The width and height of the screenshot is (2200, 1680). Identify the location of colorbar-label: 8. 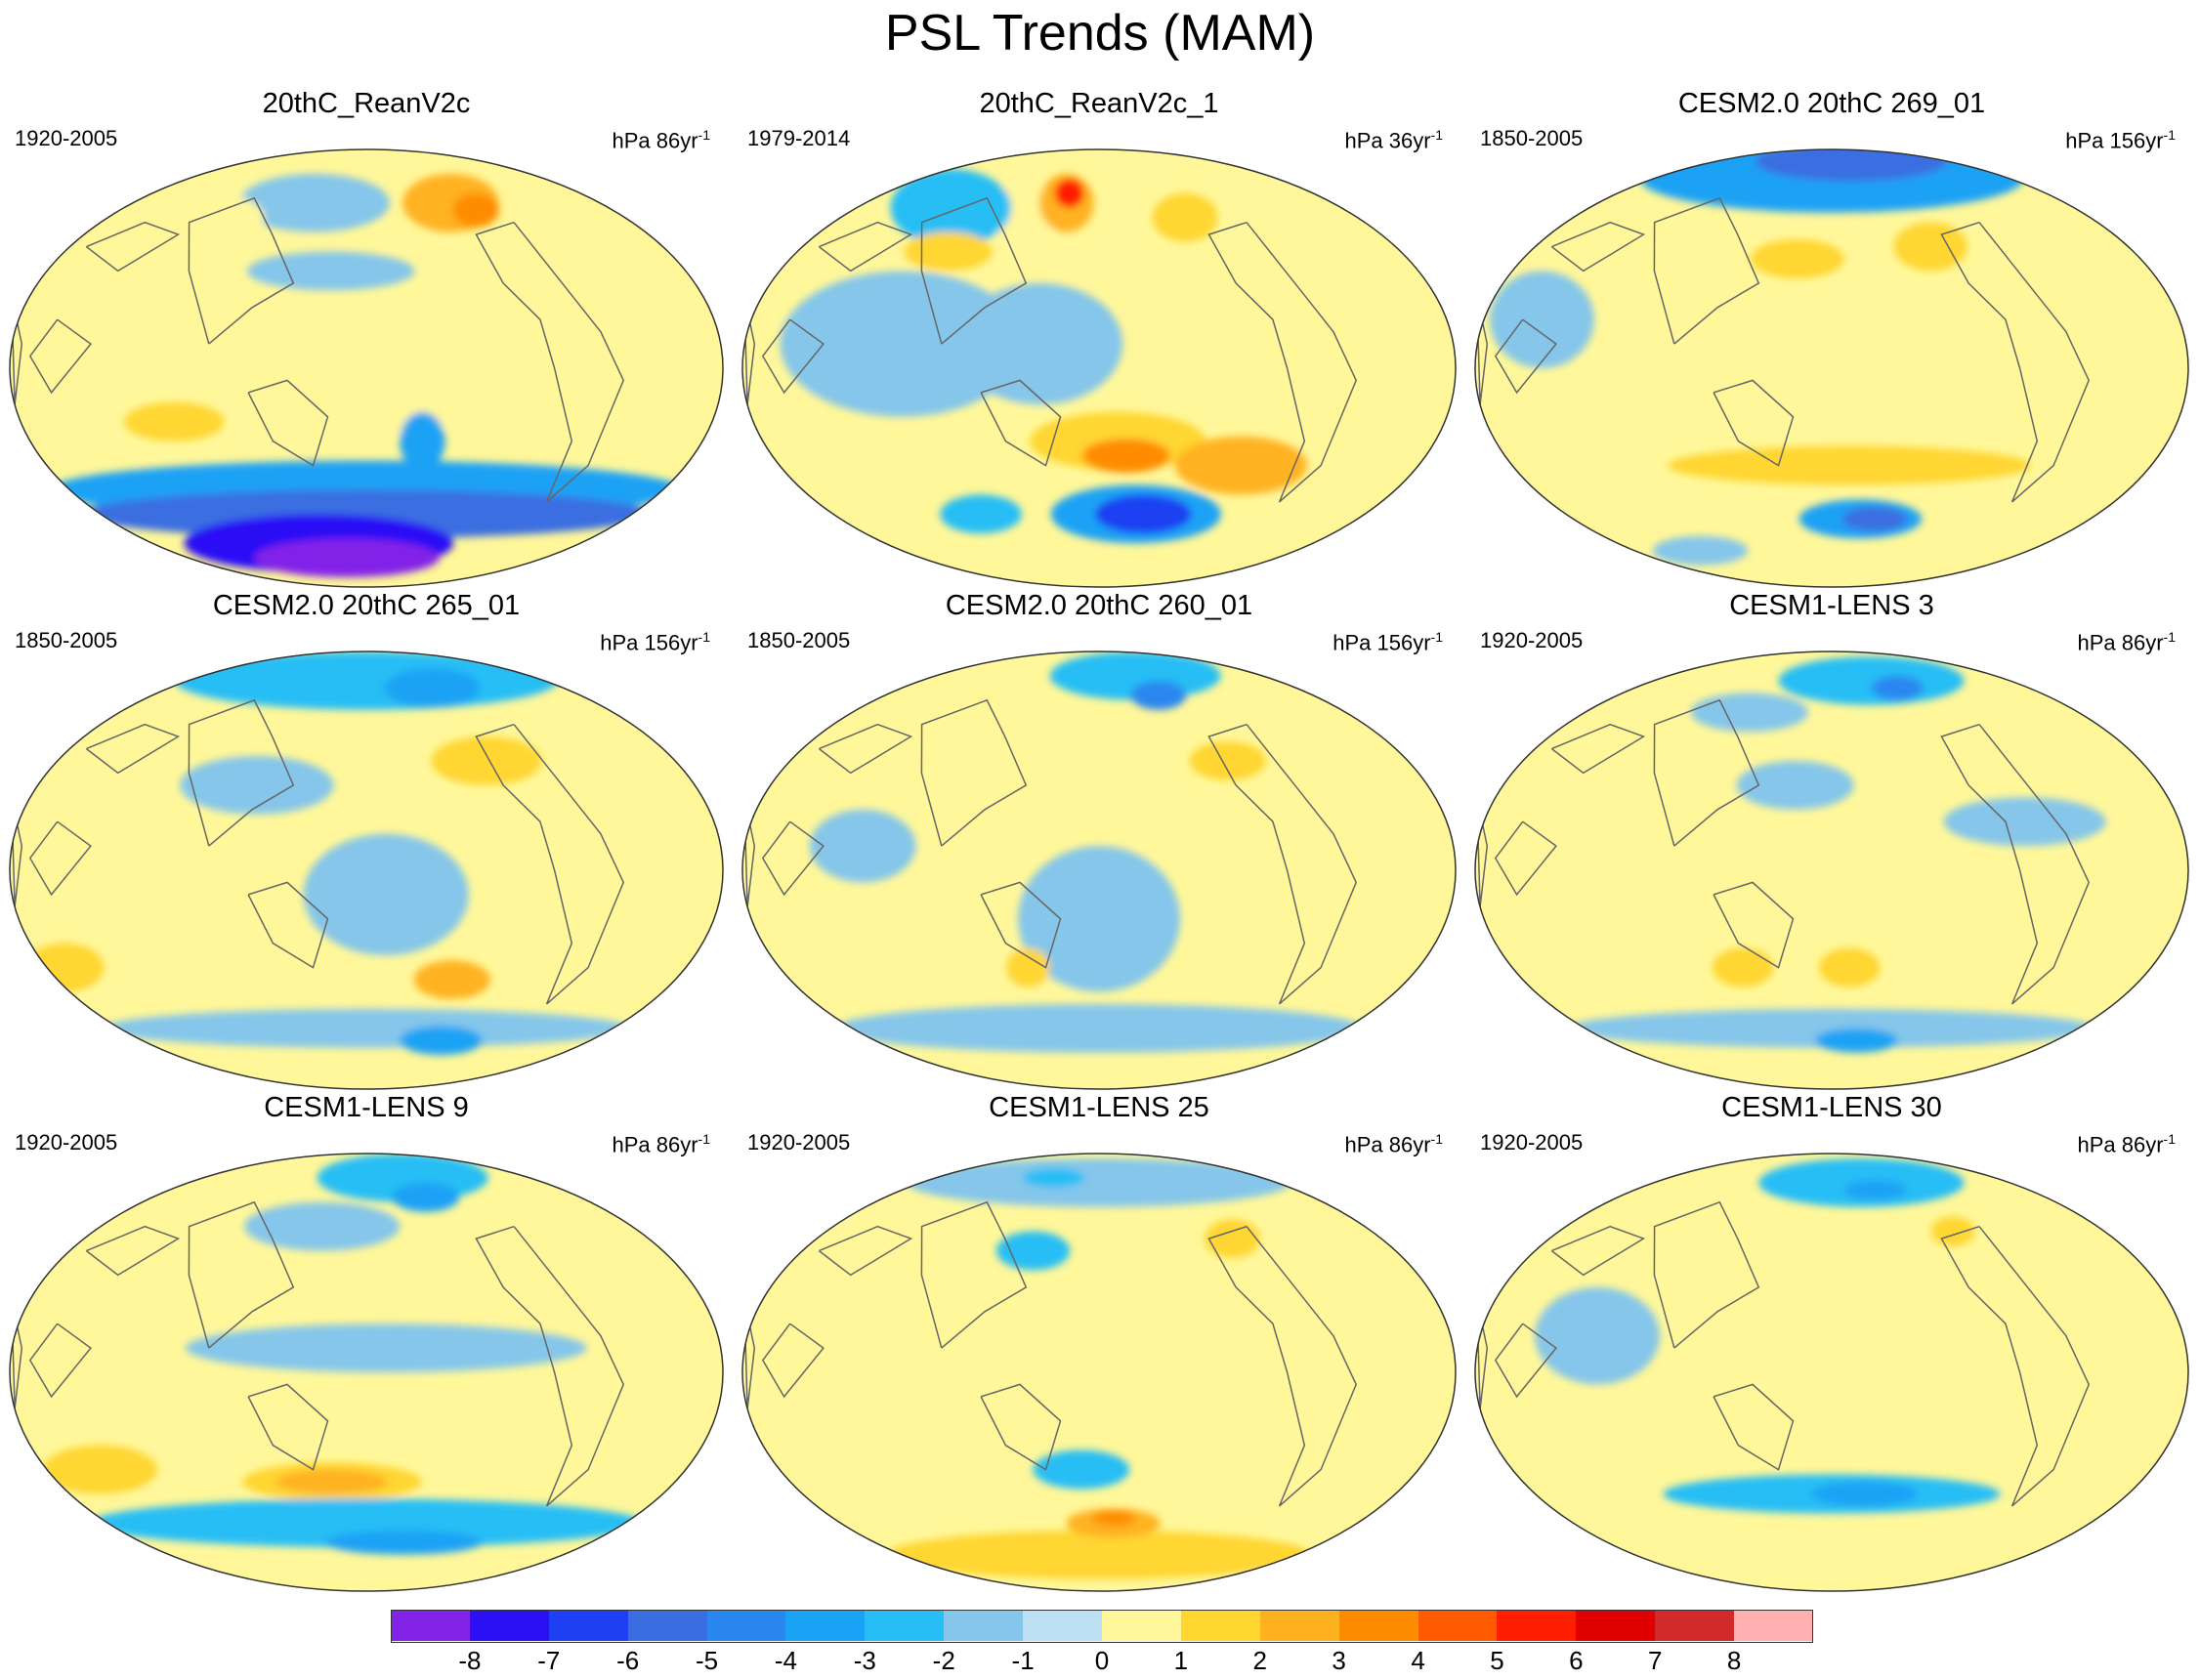
(1734, 1660).